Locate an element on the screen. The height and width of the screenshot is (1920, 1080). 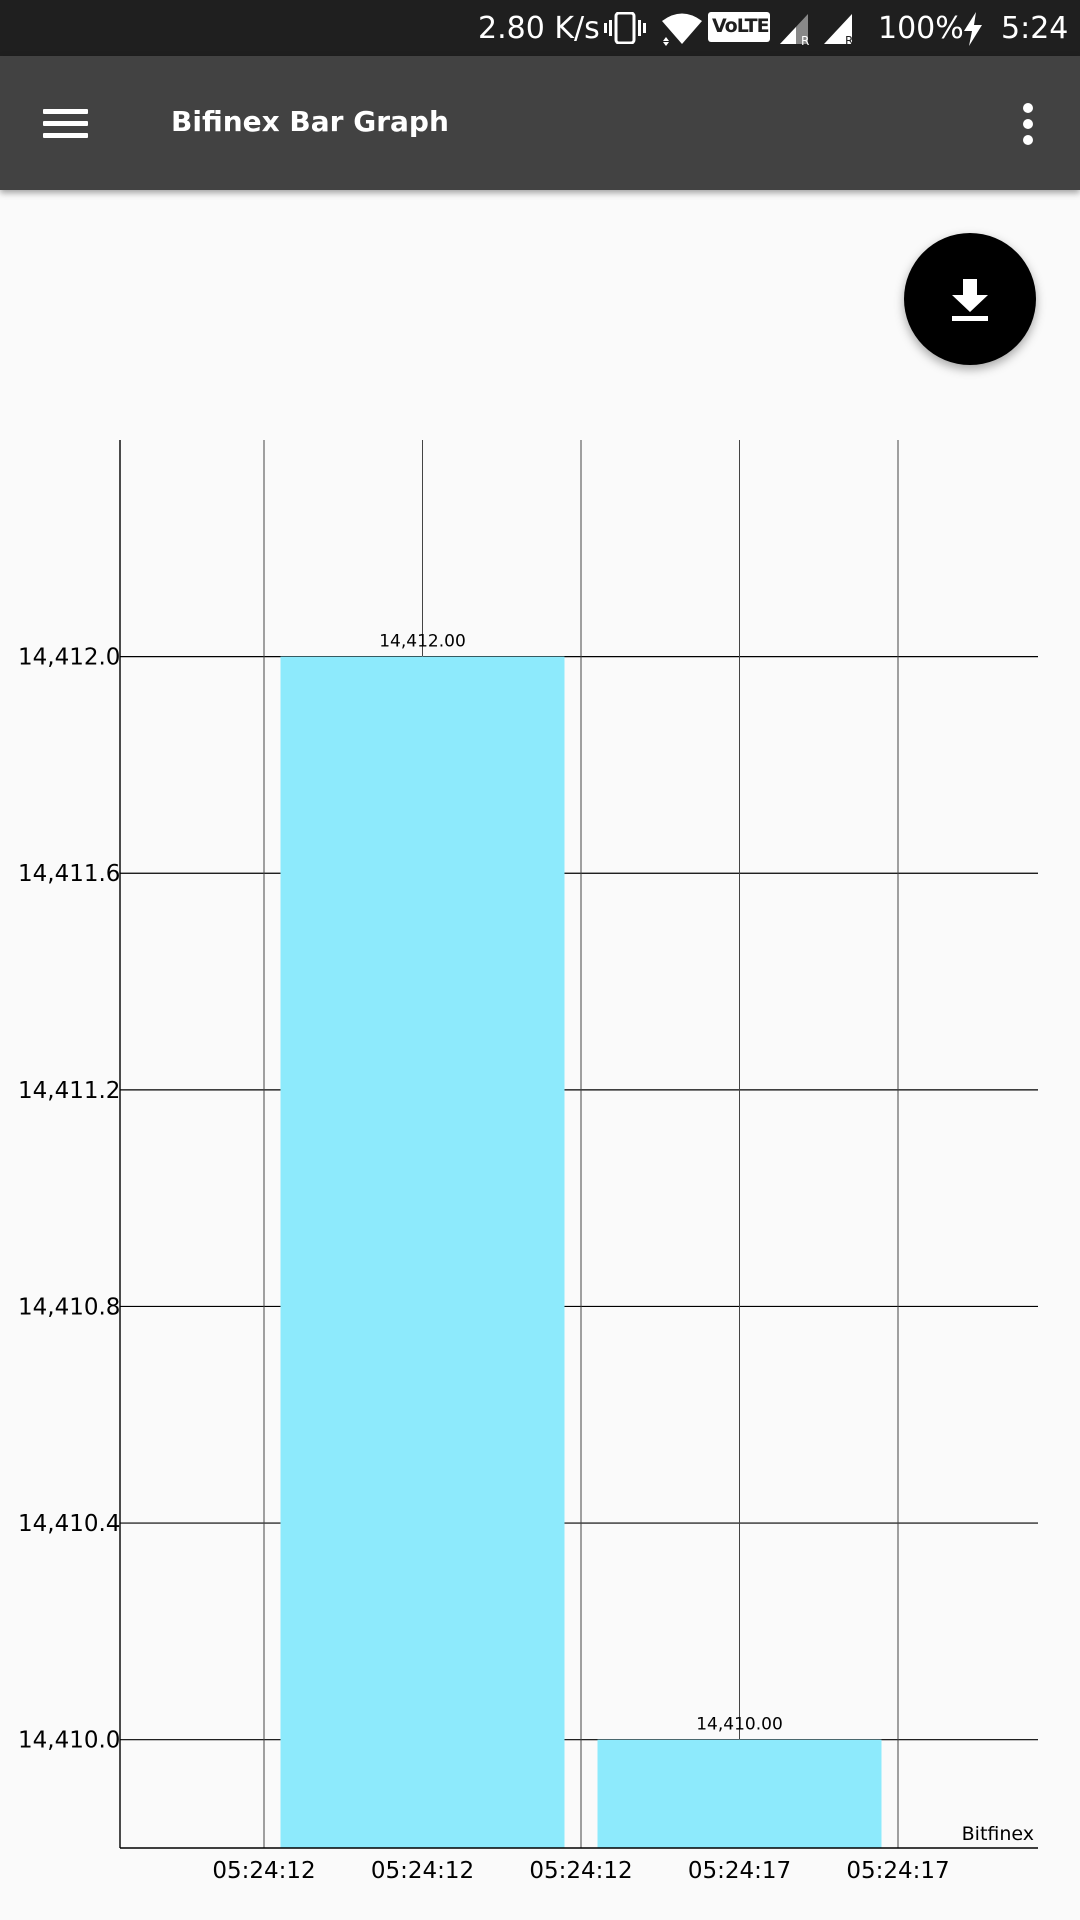
y-tick-label: 14,411.6 is located at coordinates (69, 874).